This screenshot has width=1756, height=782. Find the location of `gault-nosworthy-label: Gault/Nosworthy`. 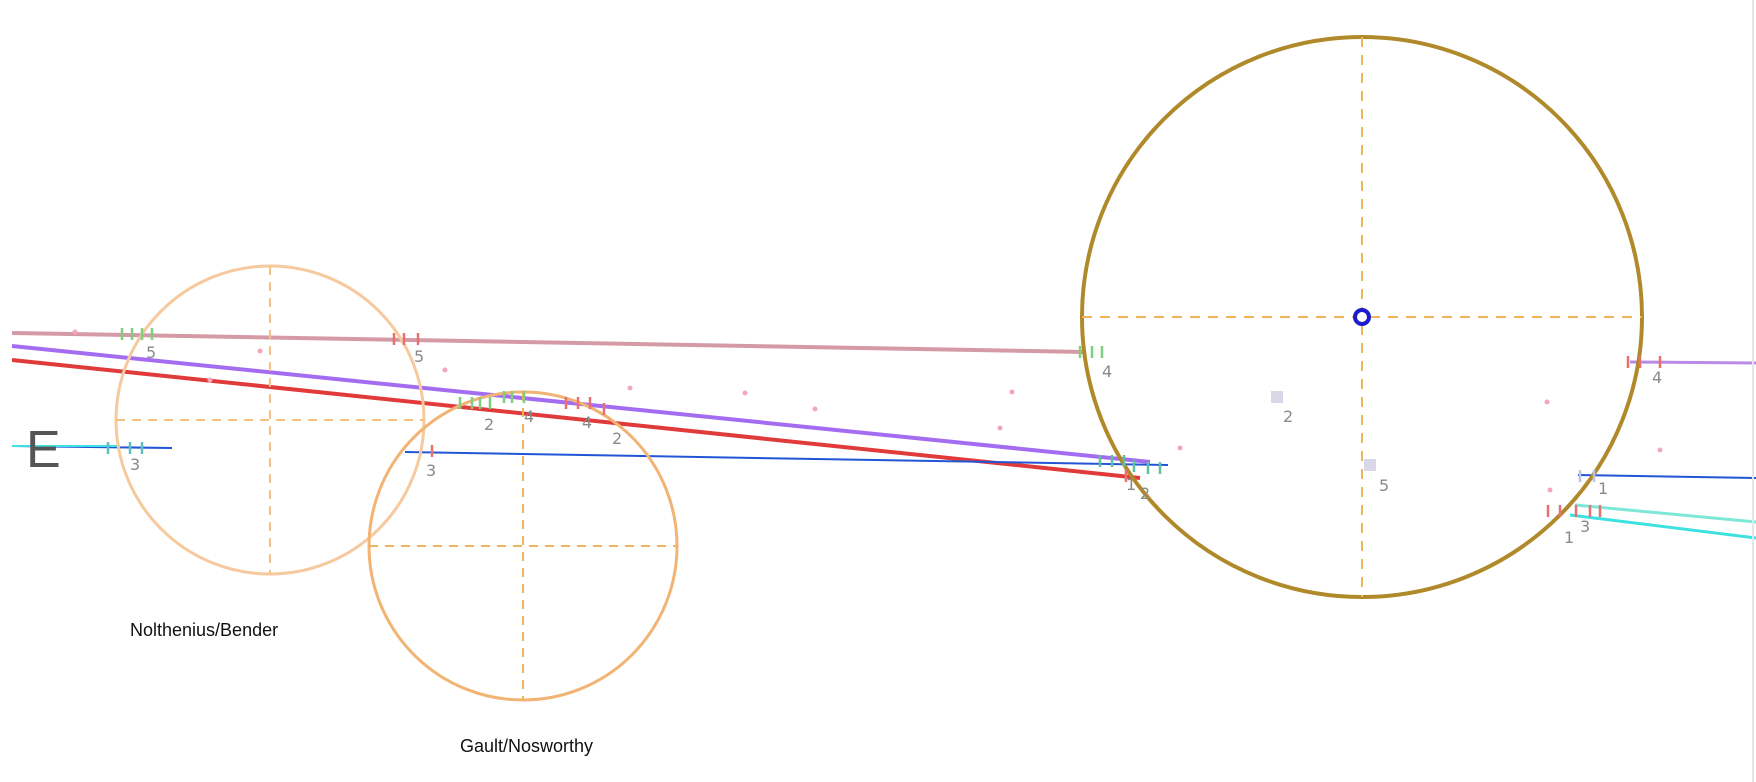

gault-nosworthy-label: Gault/Nosworthy is located at coordinates (526, 746).